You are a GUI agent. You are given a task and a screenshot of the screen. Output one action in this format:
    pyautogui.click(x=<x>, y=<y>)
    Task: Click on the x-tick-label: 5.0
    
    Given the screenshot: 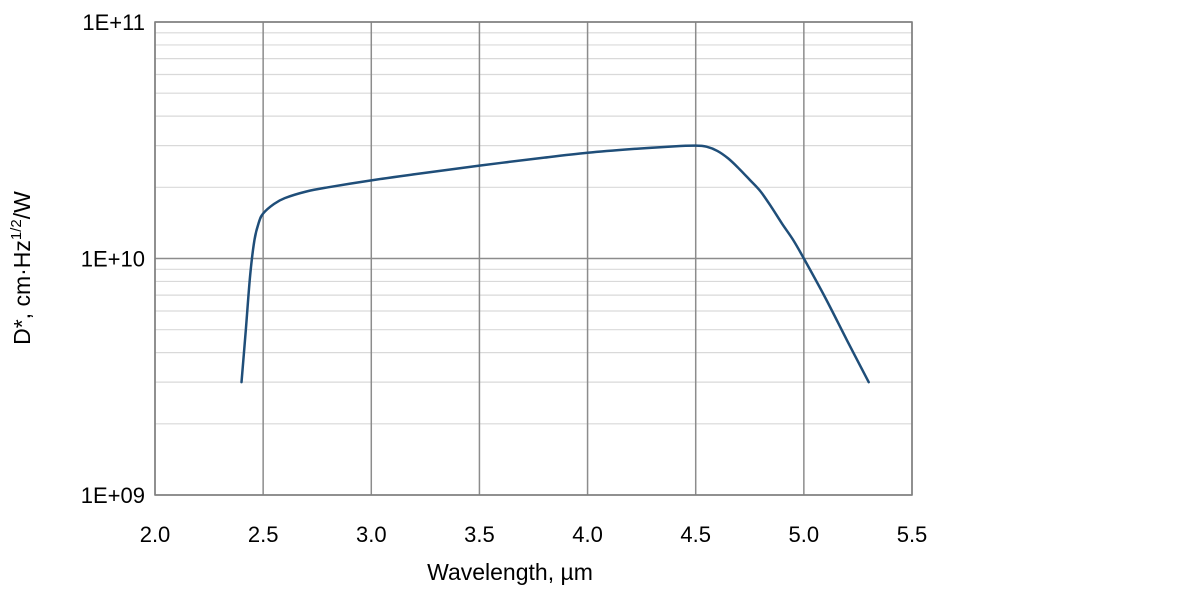 What is the action you would take?
    pyautogui.click(x=804, y=534)
    